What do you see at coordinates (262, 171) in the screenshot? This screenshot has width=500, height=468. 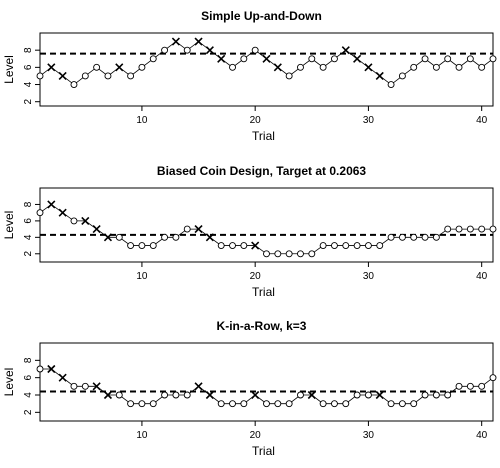 I see `chart-title: Biased Coin Design, Target at 0.2063` at bounding box center [262, 171].